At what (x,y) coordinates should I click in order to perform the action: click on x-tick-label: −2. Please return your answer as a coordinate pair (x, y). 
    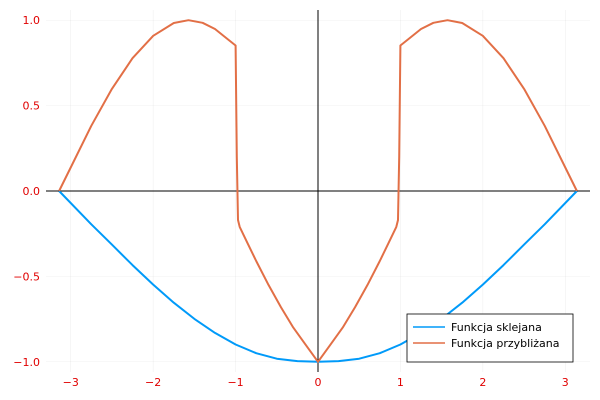
    Looking at the image, I should click on (153, 382).